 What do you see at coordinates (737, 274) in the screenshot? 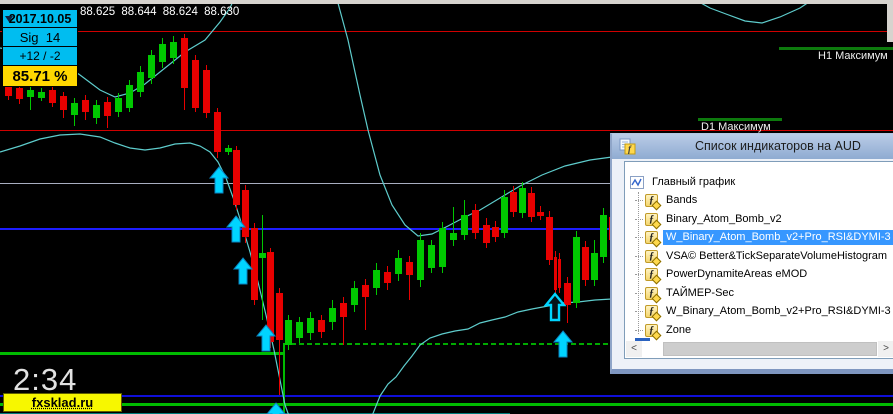
I see `indicator-label: PowerDynamiteAreas eMOD` at bounding box center [737, 274].